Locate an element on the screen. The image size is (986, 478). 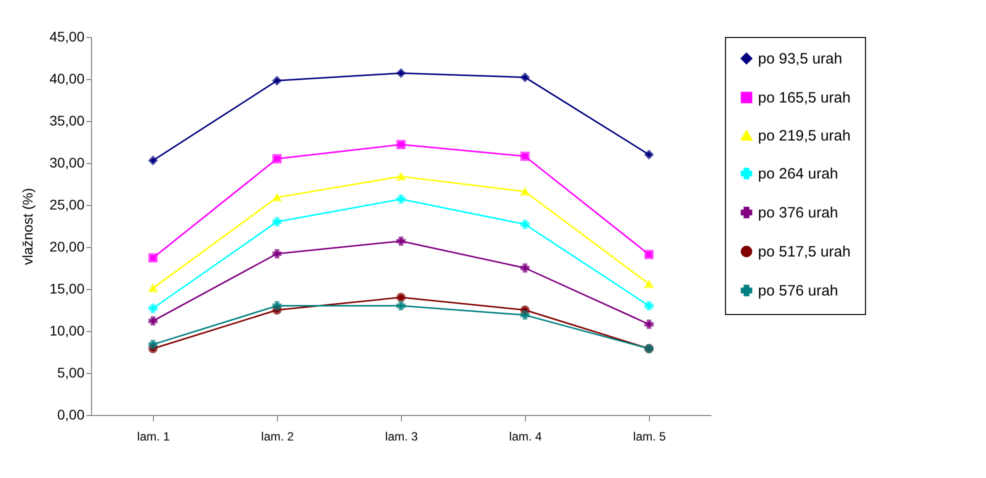
y-tick-label: 20,00 is located at coordinates (67, 246).